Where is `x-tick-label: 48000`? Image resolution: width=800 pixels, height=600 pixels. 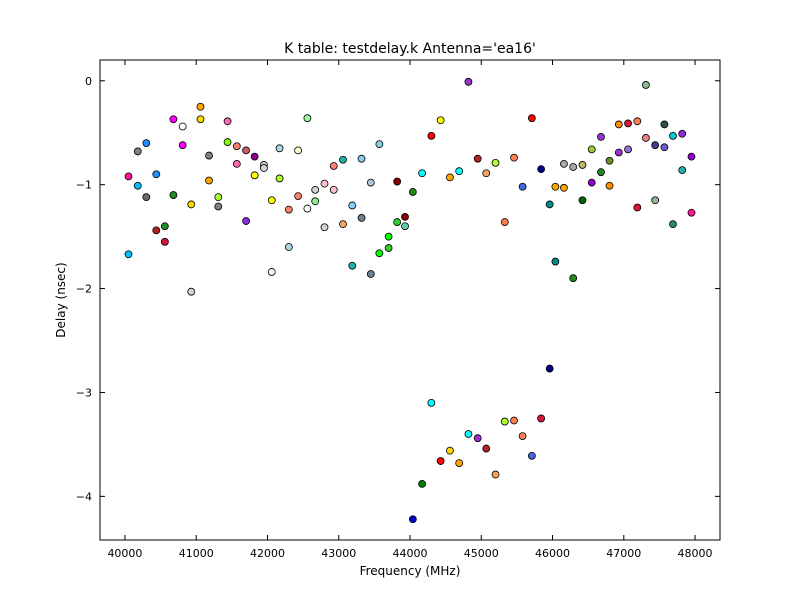 x-tick-label: 48000 is located at coordinates (695, 553).